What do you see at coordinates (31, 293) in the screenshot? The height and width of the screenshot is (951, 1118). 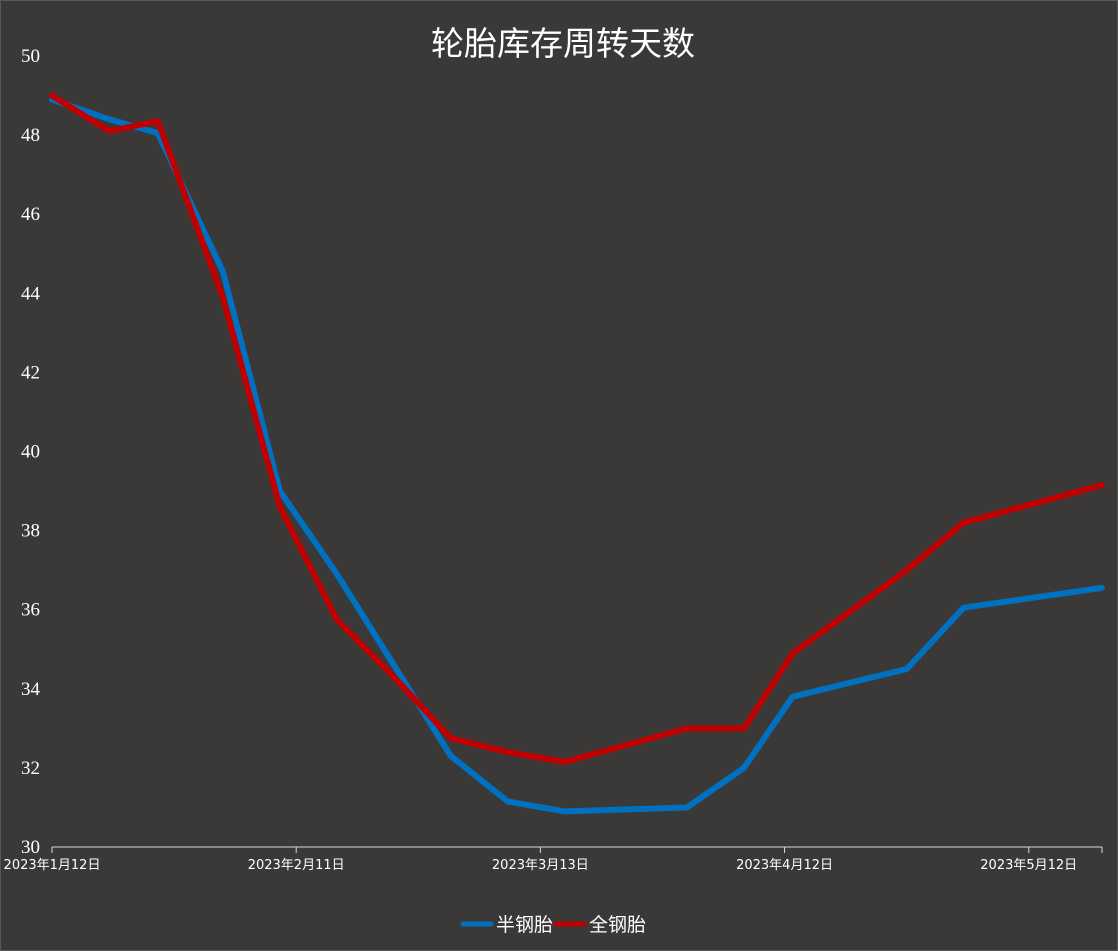 I see `y-tick-label: 44` at bounding box center [31, 293].